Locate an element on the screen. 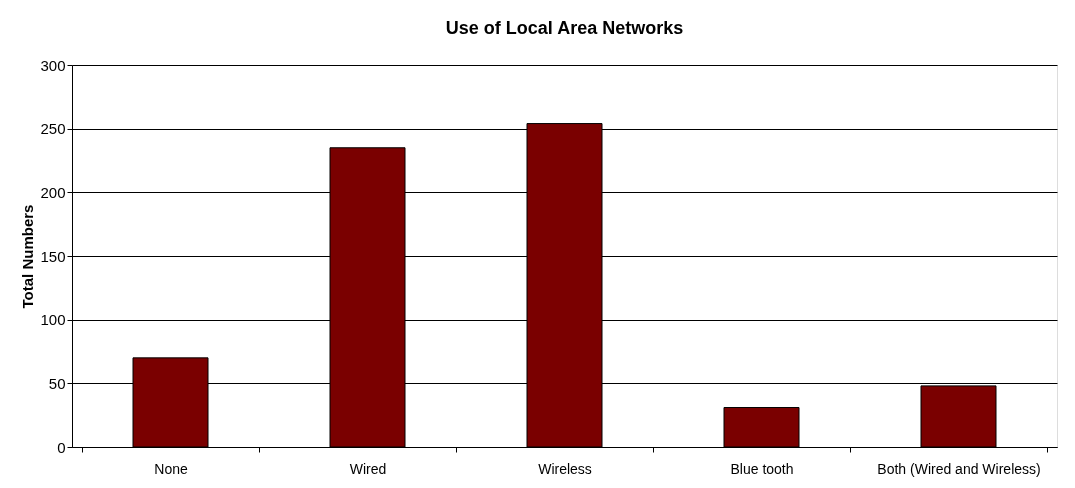 The width and height of the screenshot is (1075, 488). y-tick-label: 300 is located at coordinates (53, 65).